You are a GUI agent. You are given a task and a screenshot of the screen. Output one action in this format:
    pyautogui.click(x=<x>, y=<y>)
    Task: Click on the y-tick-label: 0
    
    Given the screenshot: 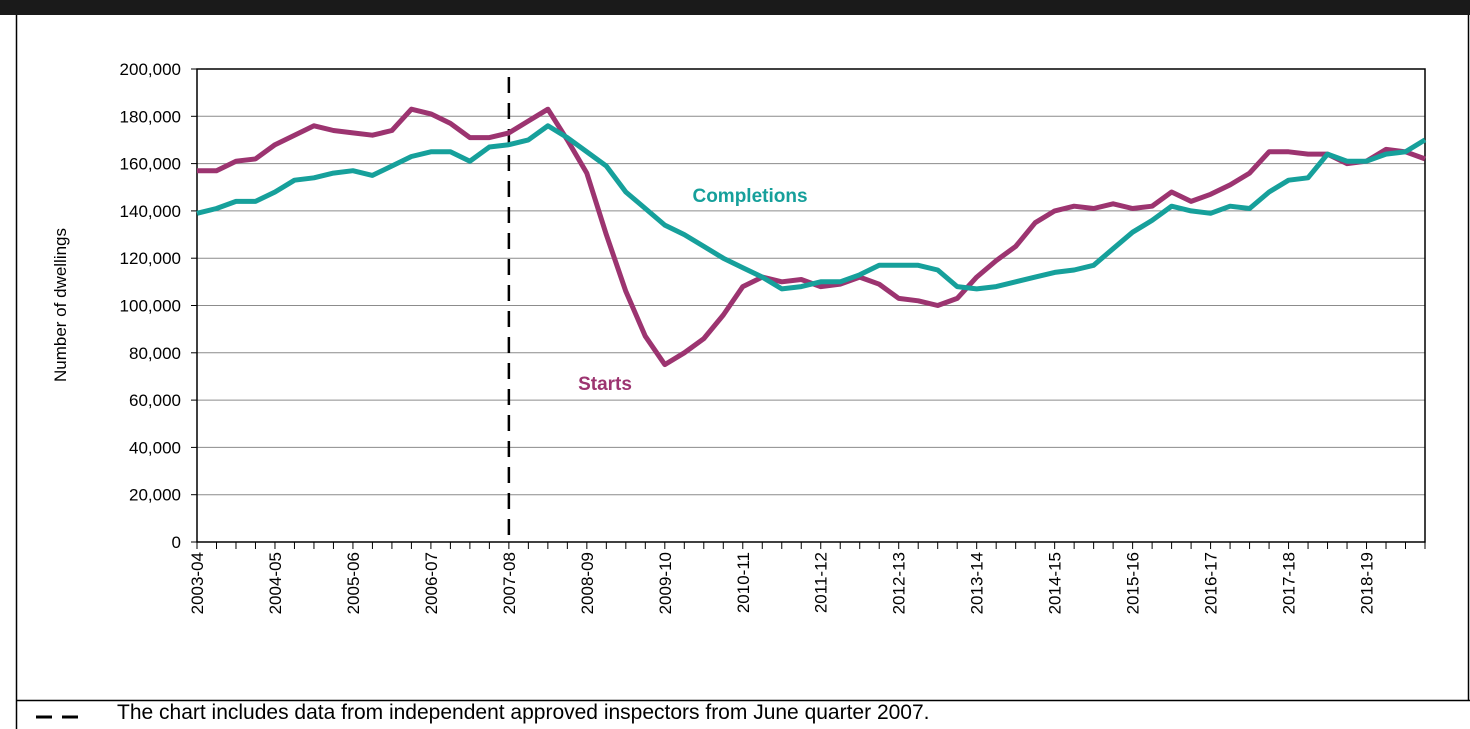 What is the action you would take?
    pyautogui.click(x=176, y=542)
    